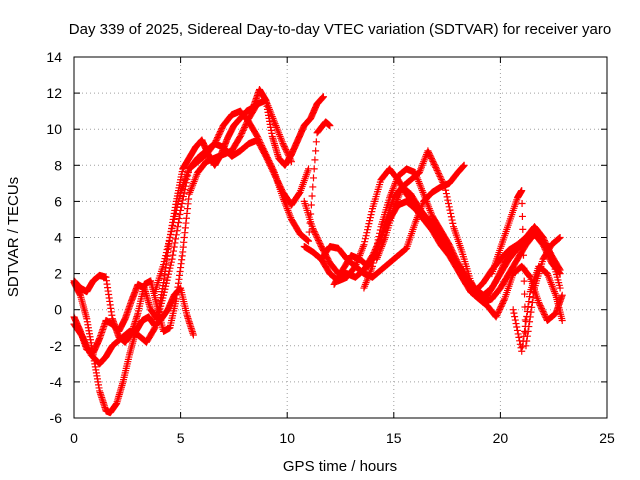 The image size is (640, 480). Describe the element at coordinates (54, 129) in the screenshot. I see `y-tick-label: 10` at that location.